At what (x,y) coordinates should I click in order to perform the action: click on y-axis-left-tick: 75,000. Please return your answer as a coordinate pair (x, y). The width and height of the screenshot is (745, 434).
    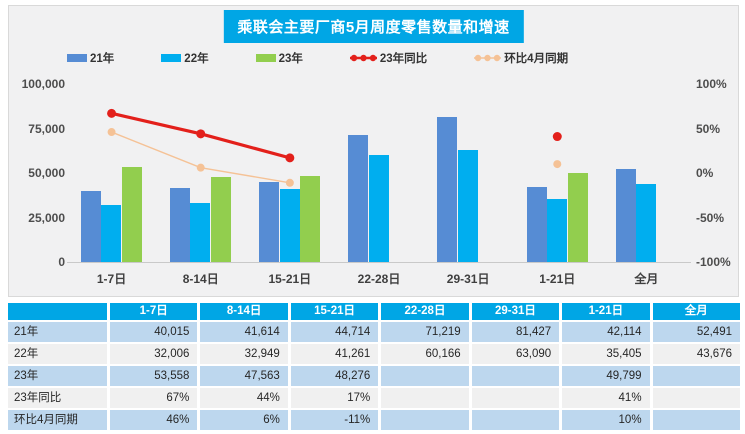
    Looking at the image, I should click on (46, 128).